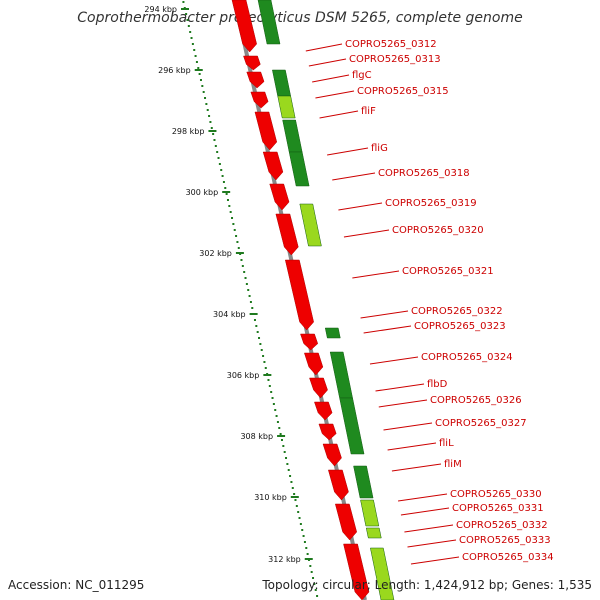 The height and width of the screenshot is (600, 600). What do you see at coordinates (188, 131) in the screenshot?
I see `scale-tick-label: 298 kbp` at bounding box center [188, 131].